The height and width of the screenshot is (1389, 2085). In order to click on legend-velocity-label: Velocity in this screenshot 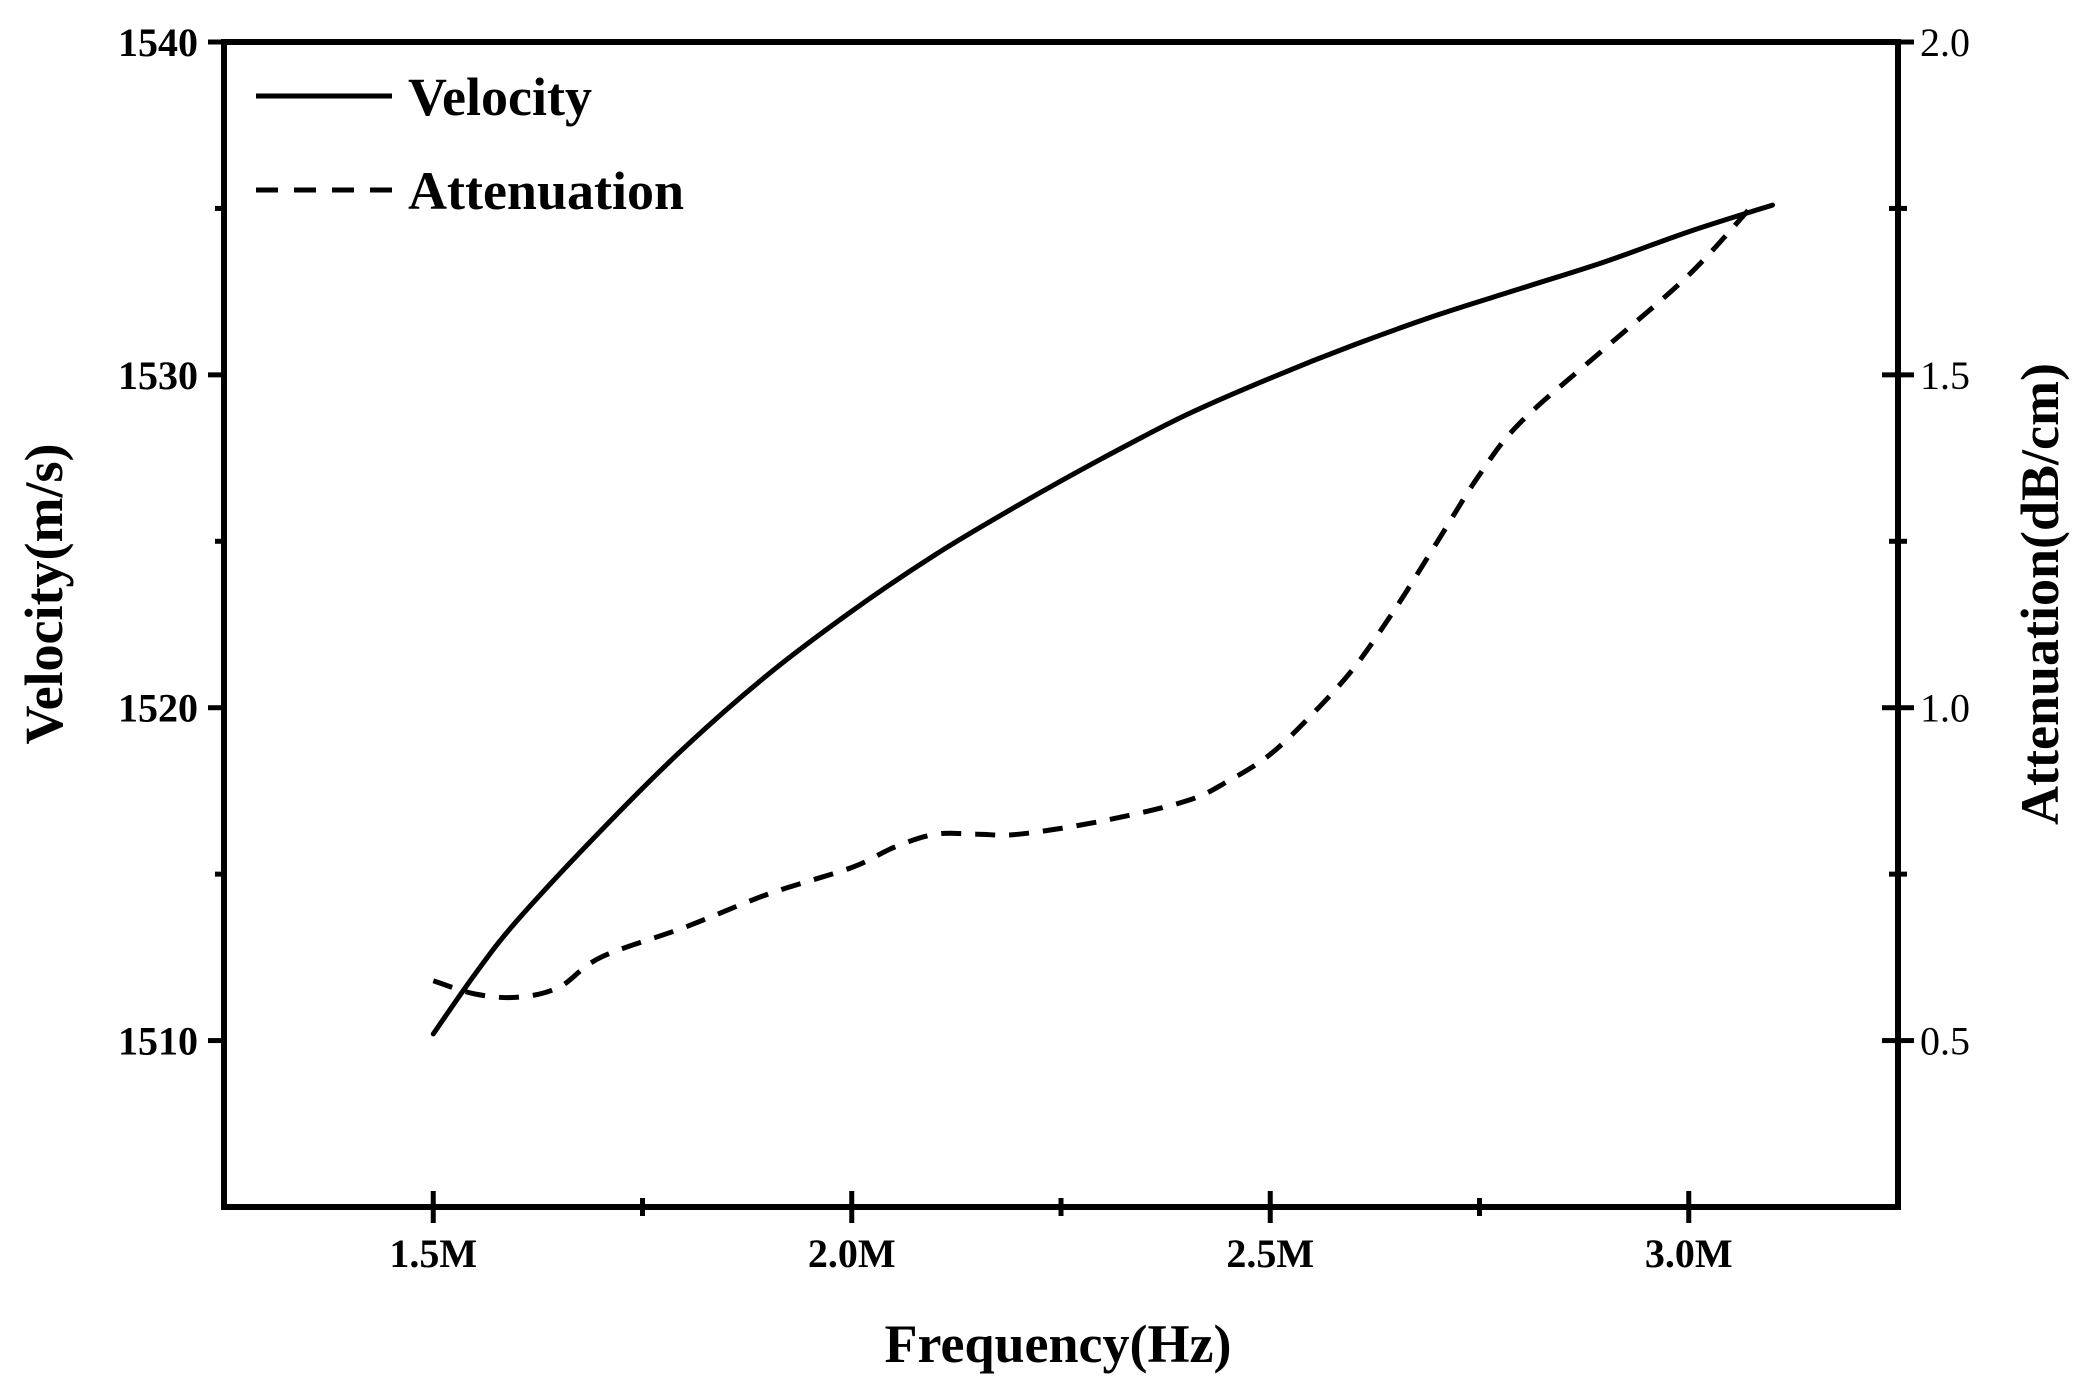, I will do `click(500, 97)`.